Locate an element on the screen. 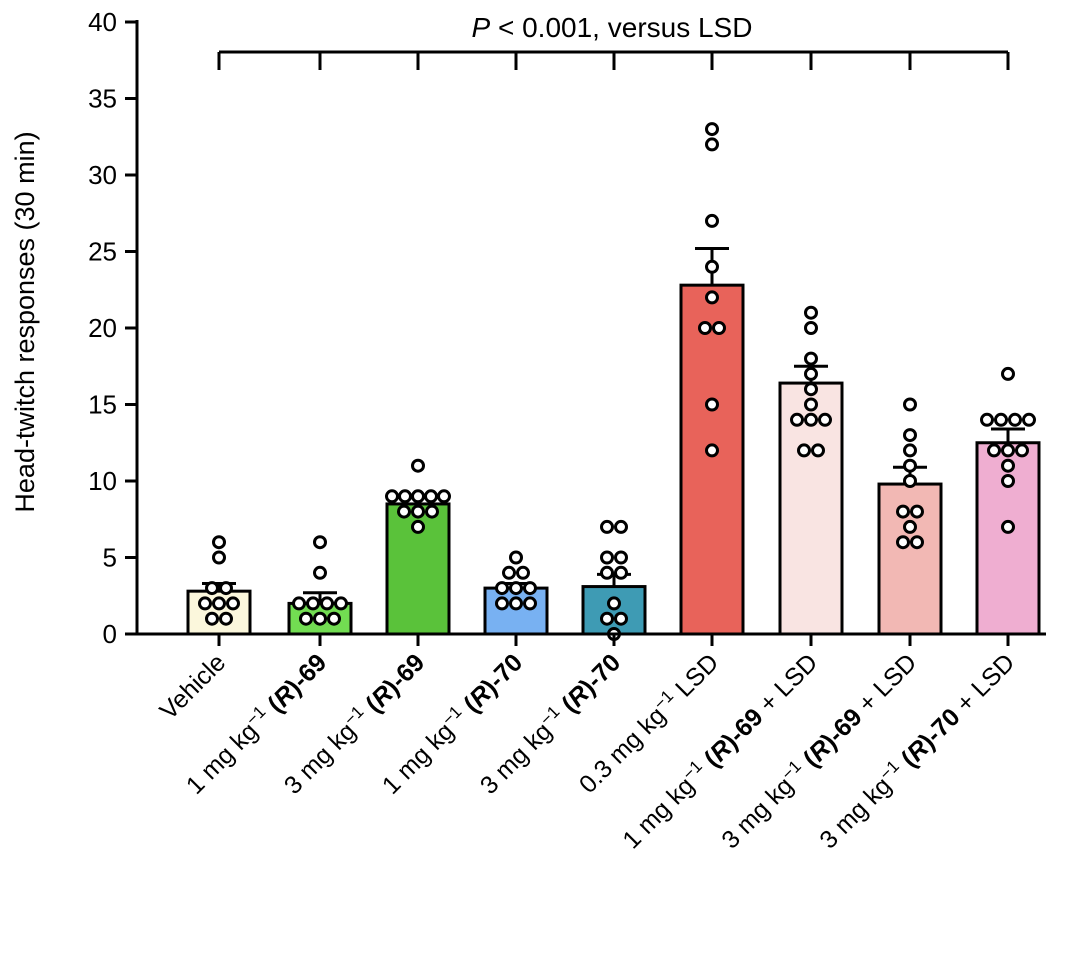 The height and width of the screenshot is (953, 1080). y-tick-label-40: 40 is located at coordinates (102, 22).